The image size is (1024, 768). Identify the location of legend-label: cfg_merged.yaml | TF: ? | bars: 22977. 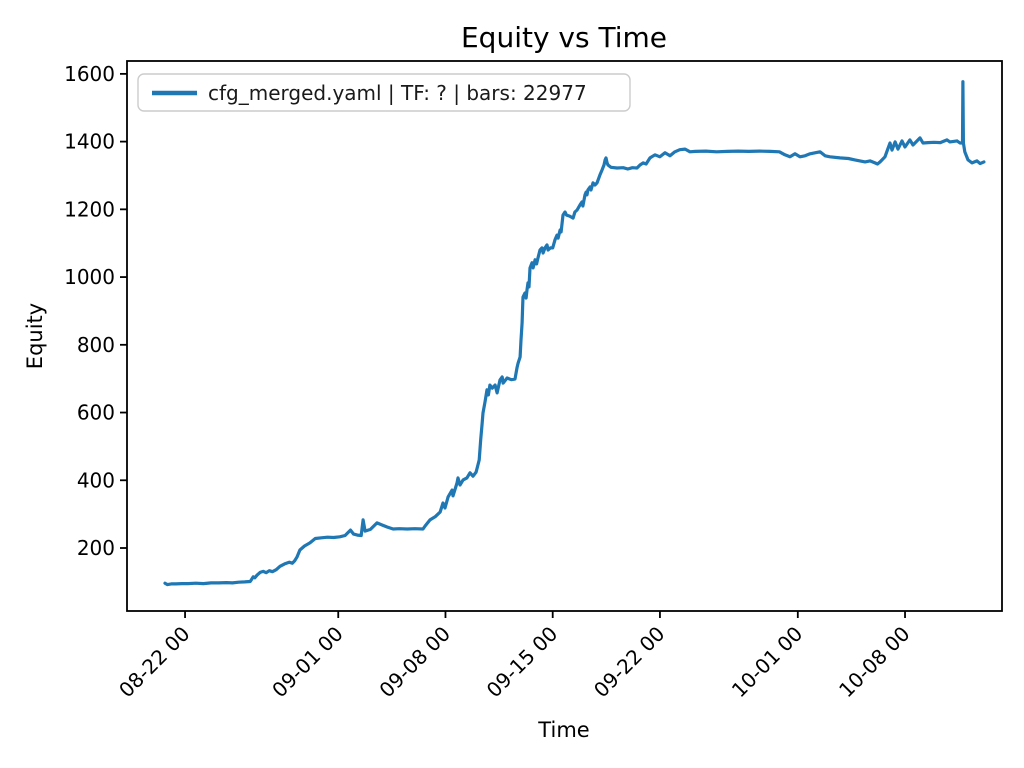
(397, 93).